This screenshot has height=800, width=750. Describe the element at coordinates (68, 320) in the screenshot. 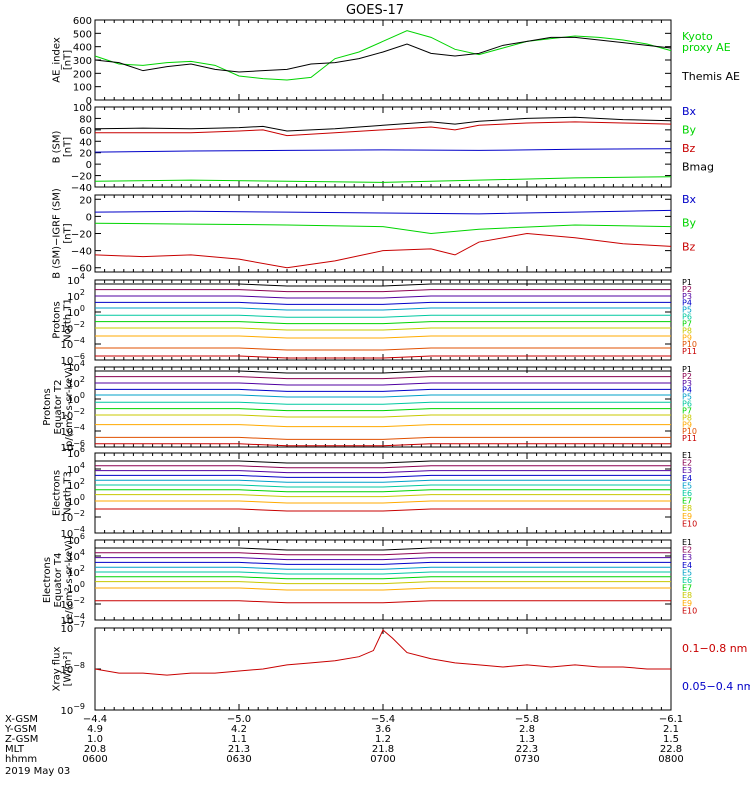

I see `y-axis-label: North T1` at that location.